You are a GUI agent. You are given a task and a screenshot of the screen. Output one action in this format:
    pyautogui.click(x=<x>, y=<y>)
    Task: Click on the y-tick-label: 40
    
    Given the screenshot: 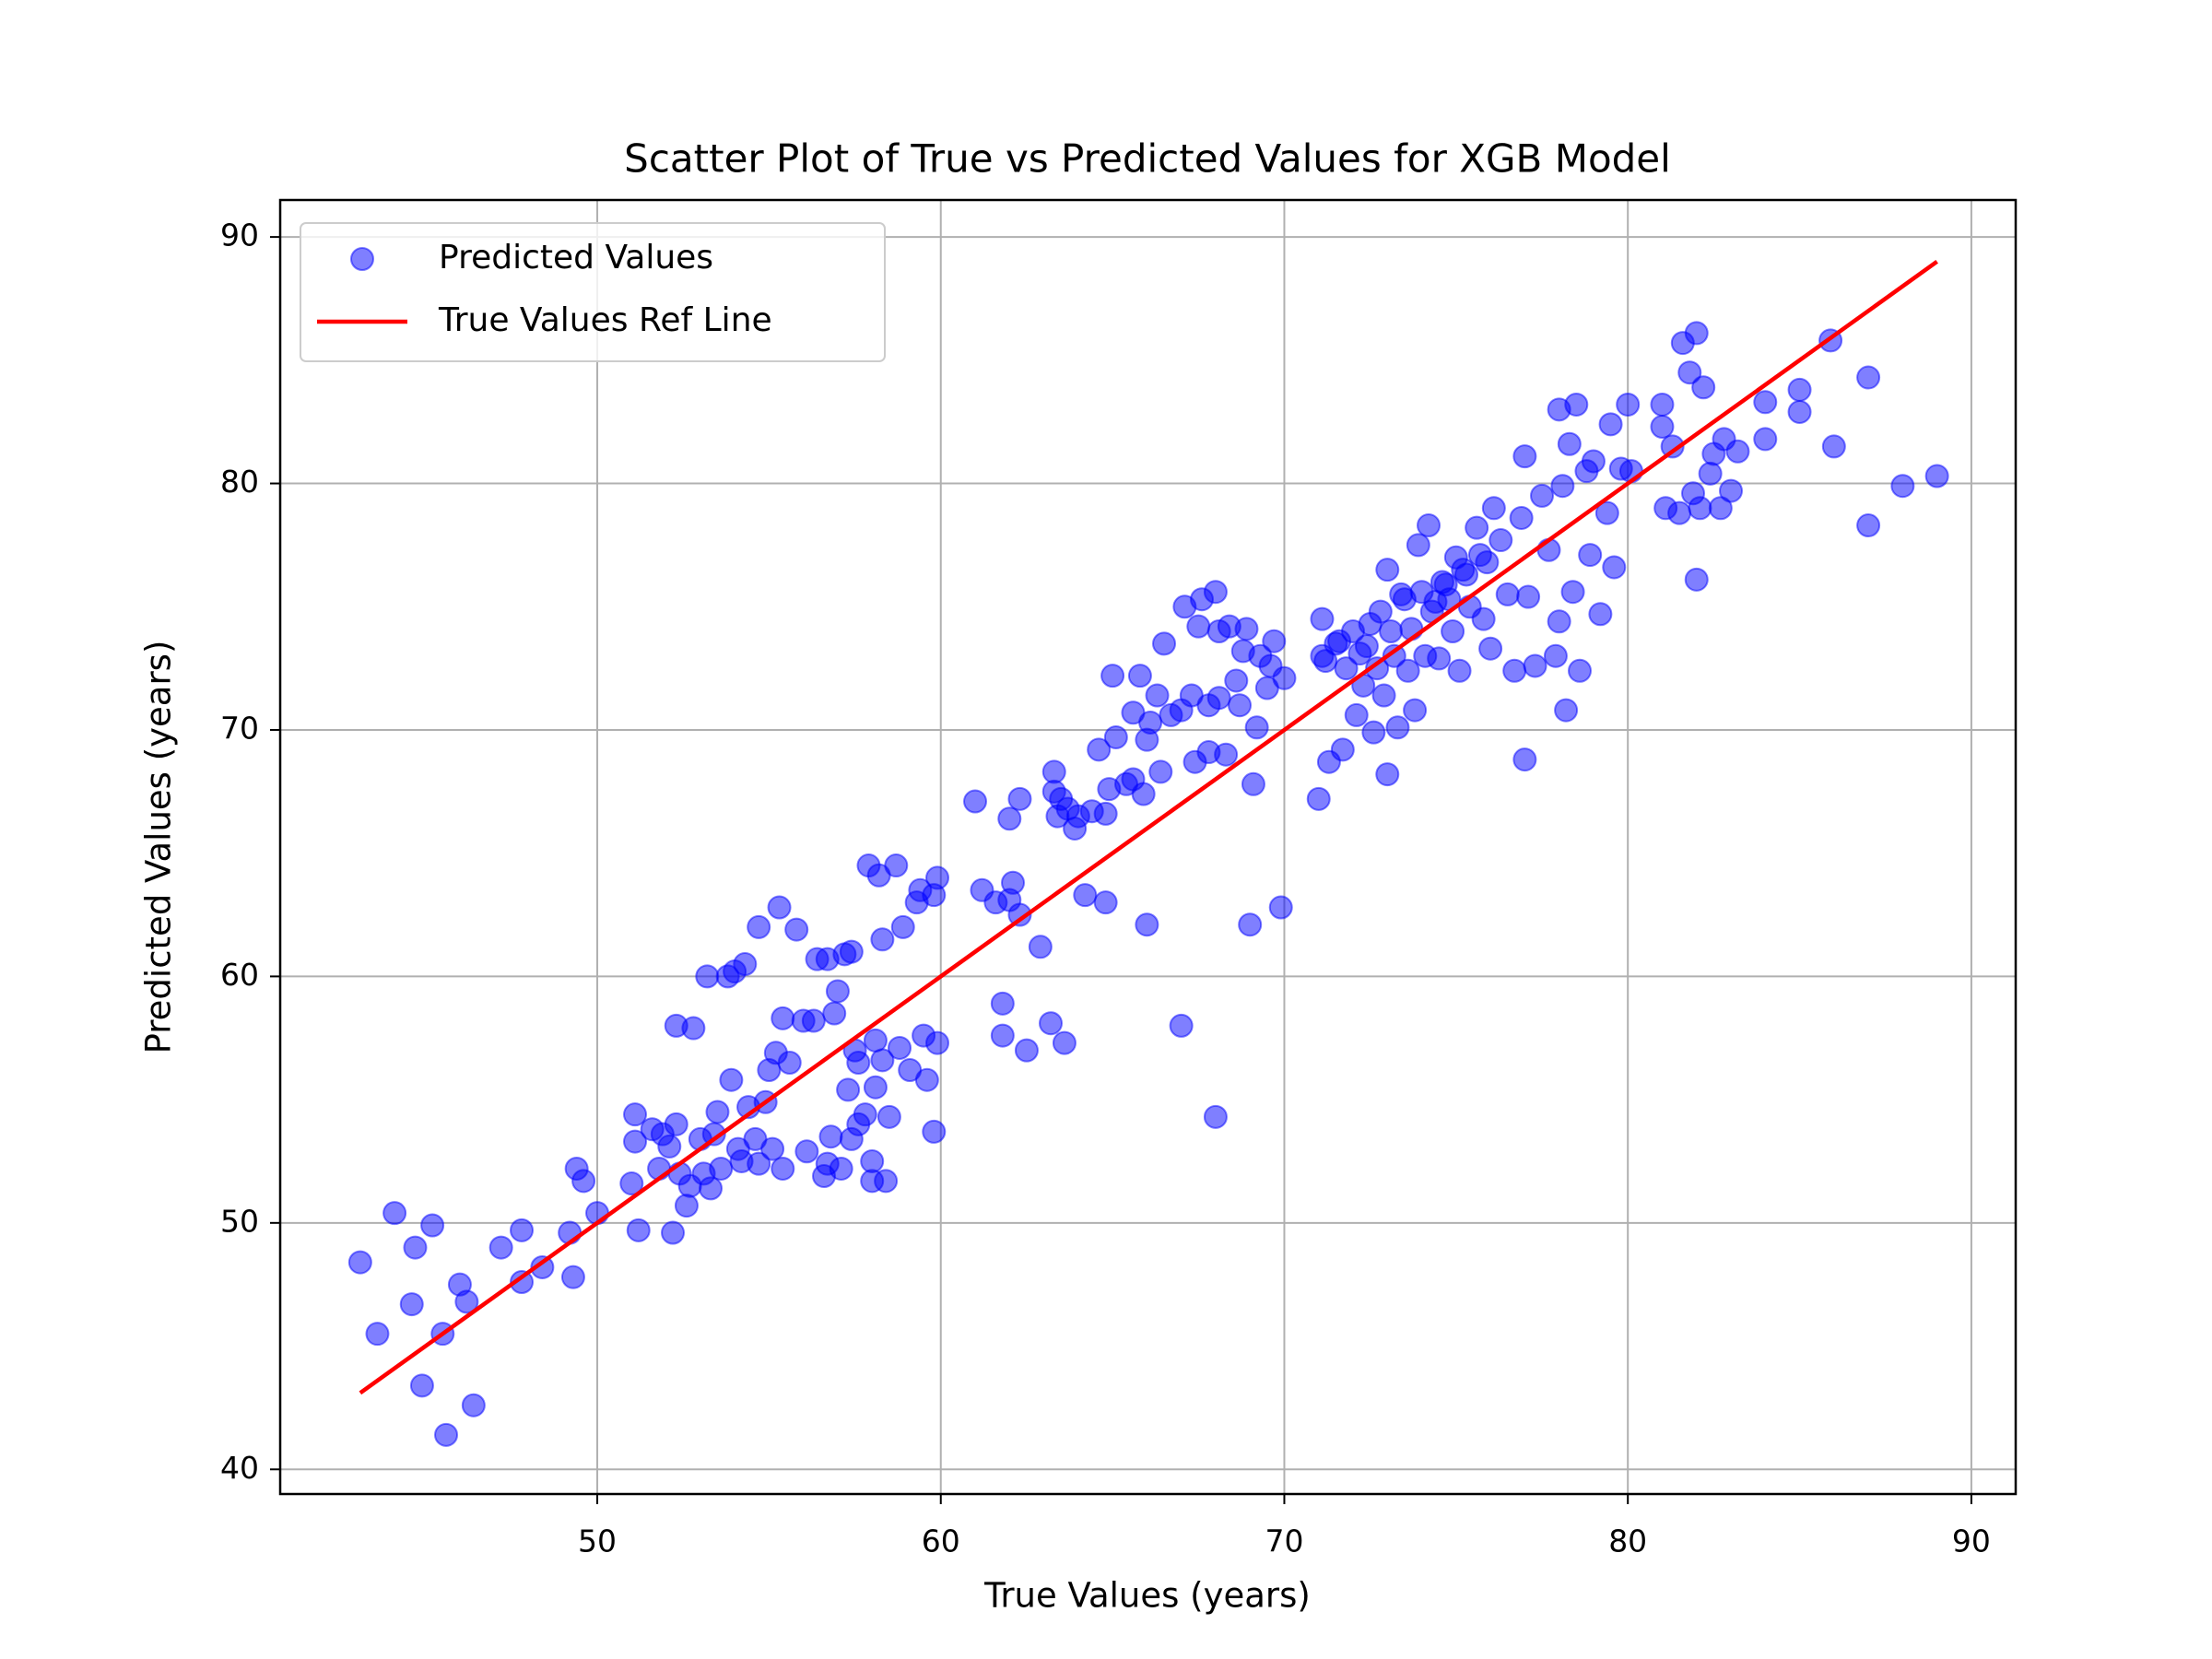 What is the action you would take?
    pyautogui.click(x=239, y=1468)
    